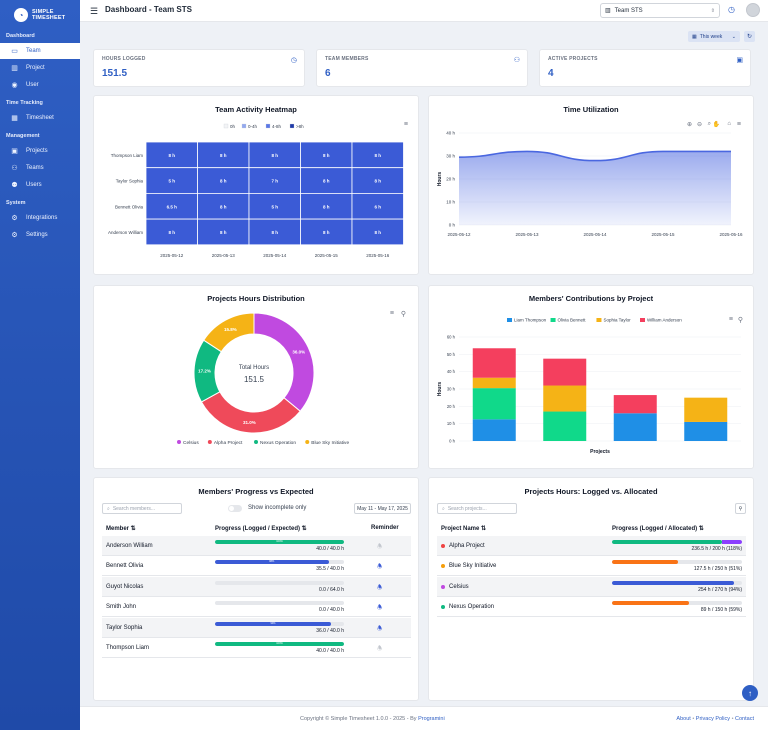 This screenshot has height=730, width=768. Describe the element at coordinates (235, 508) in the screenshot. I see `incomplete-toggle` at that location.